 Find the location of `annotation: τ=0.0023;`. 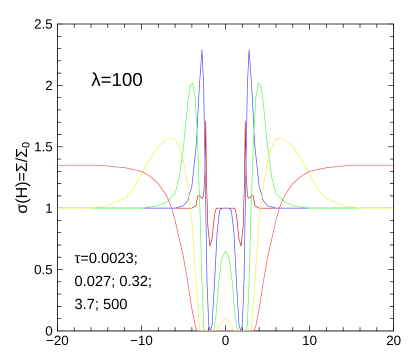

annotation: τ=0.0023; is located at coordinates (105, 259).